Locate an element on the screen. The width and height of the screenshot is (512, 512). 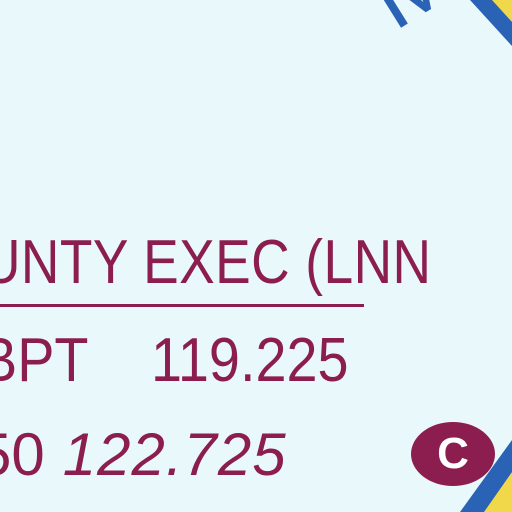
frequency-line-1-code: BPT is located at coordinates (44, 360).